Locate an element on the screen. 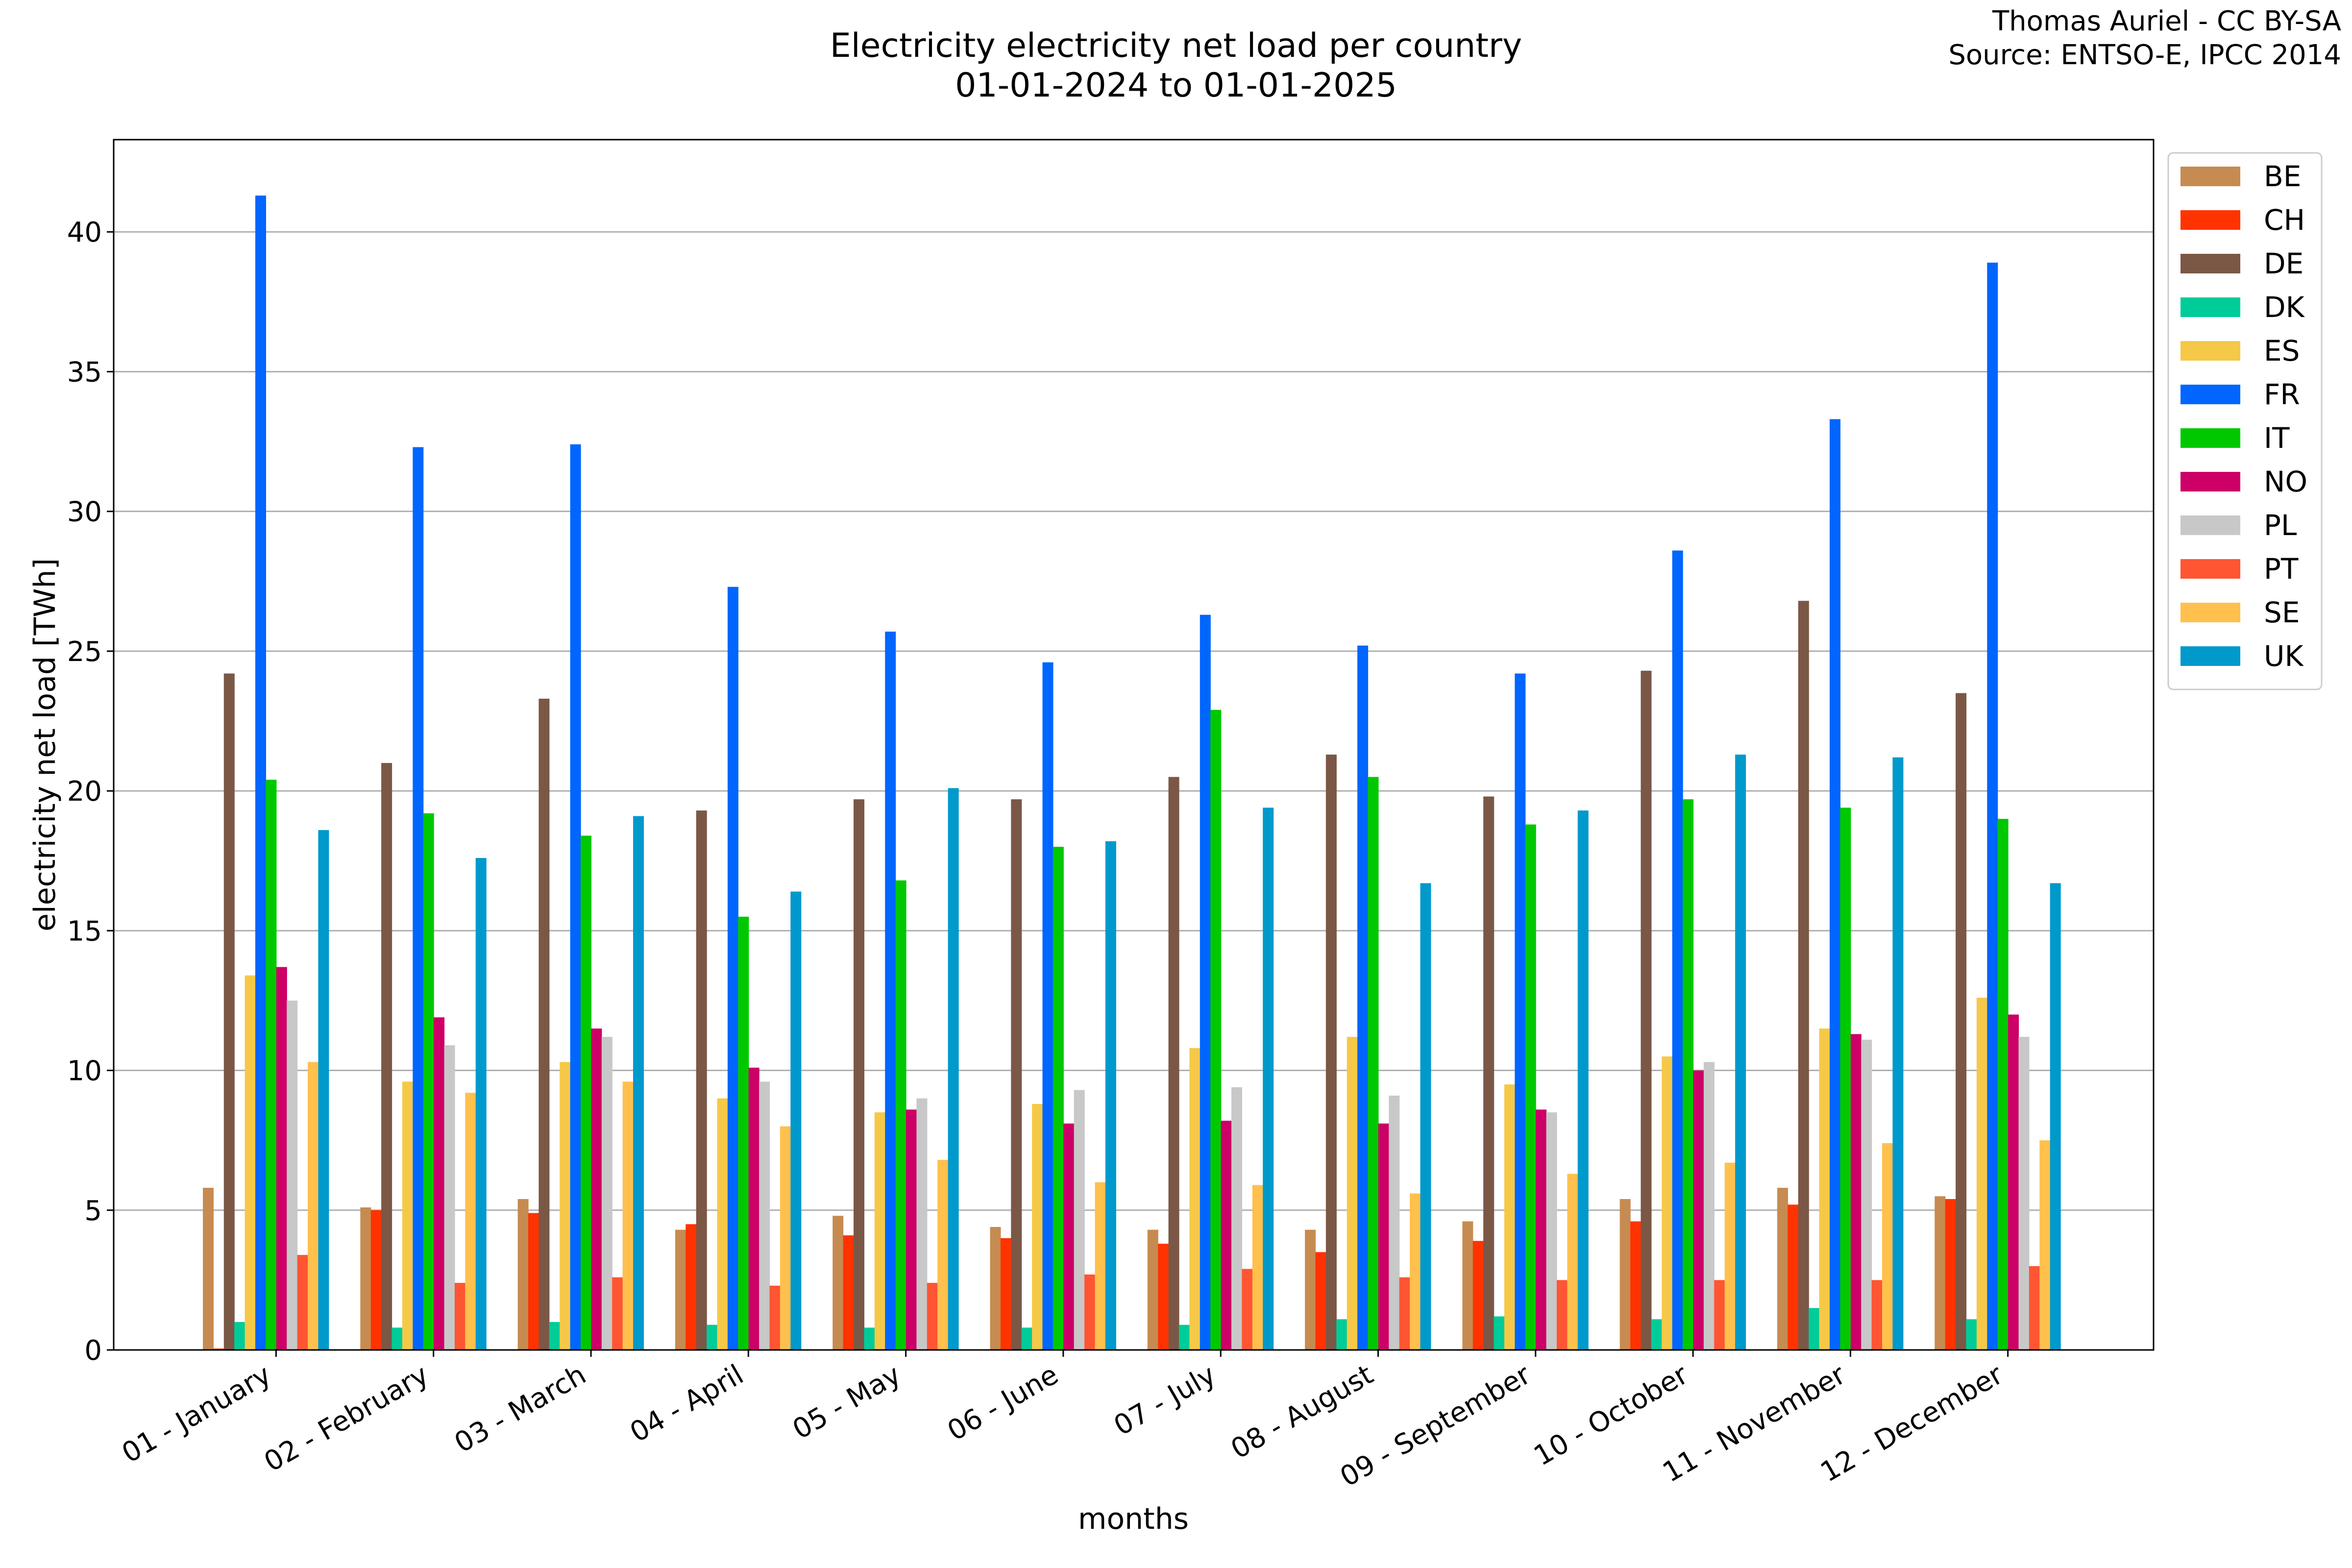 This screenshot has height=1568, width=2352. y-tick-label: 40 is located at coordinates (84, 232).